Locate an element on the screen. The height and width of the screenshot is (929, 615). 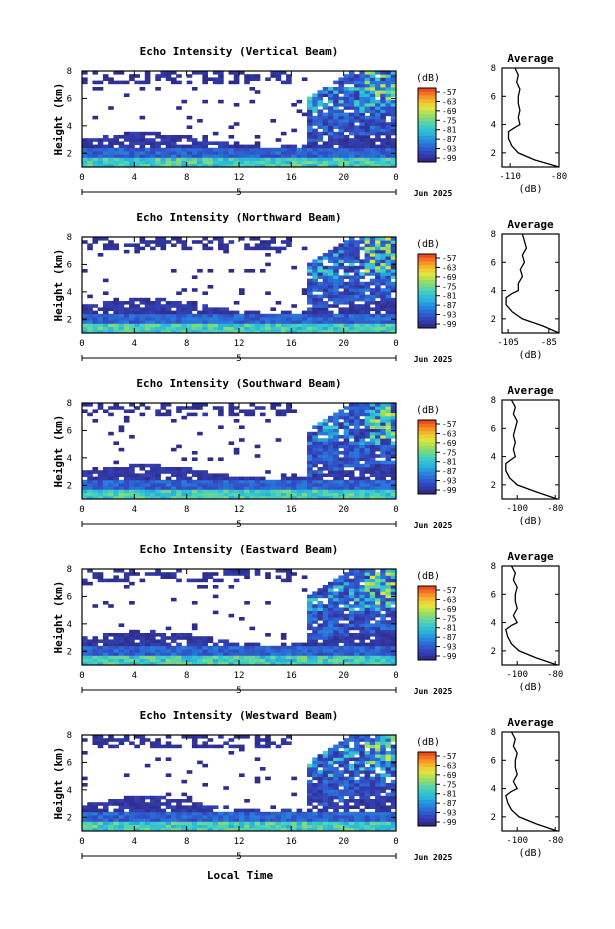
profile-x-tick-label: -100 is located at coordinates (517, 675).